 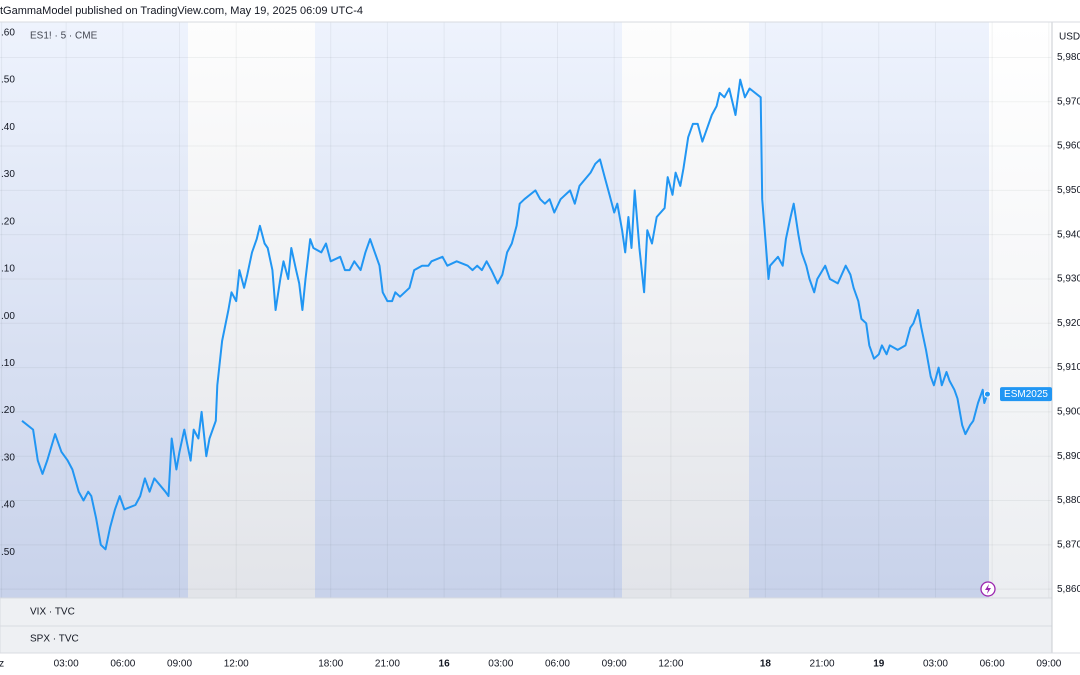 I want to click on pane-label: VIX · TVC, so click(x=52, y=612).